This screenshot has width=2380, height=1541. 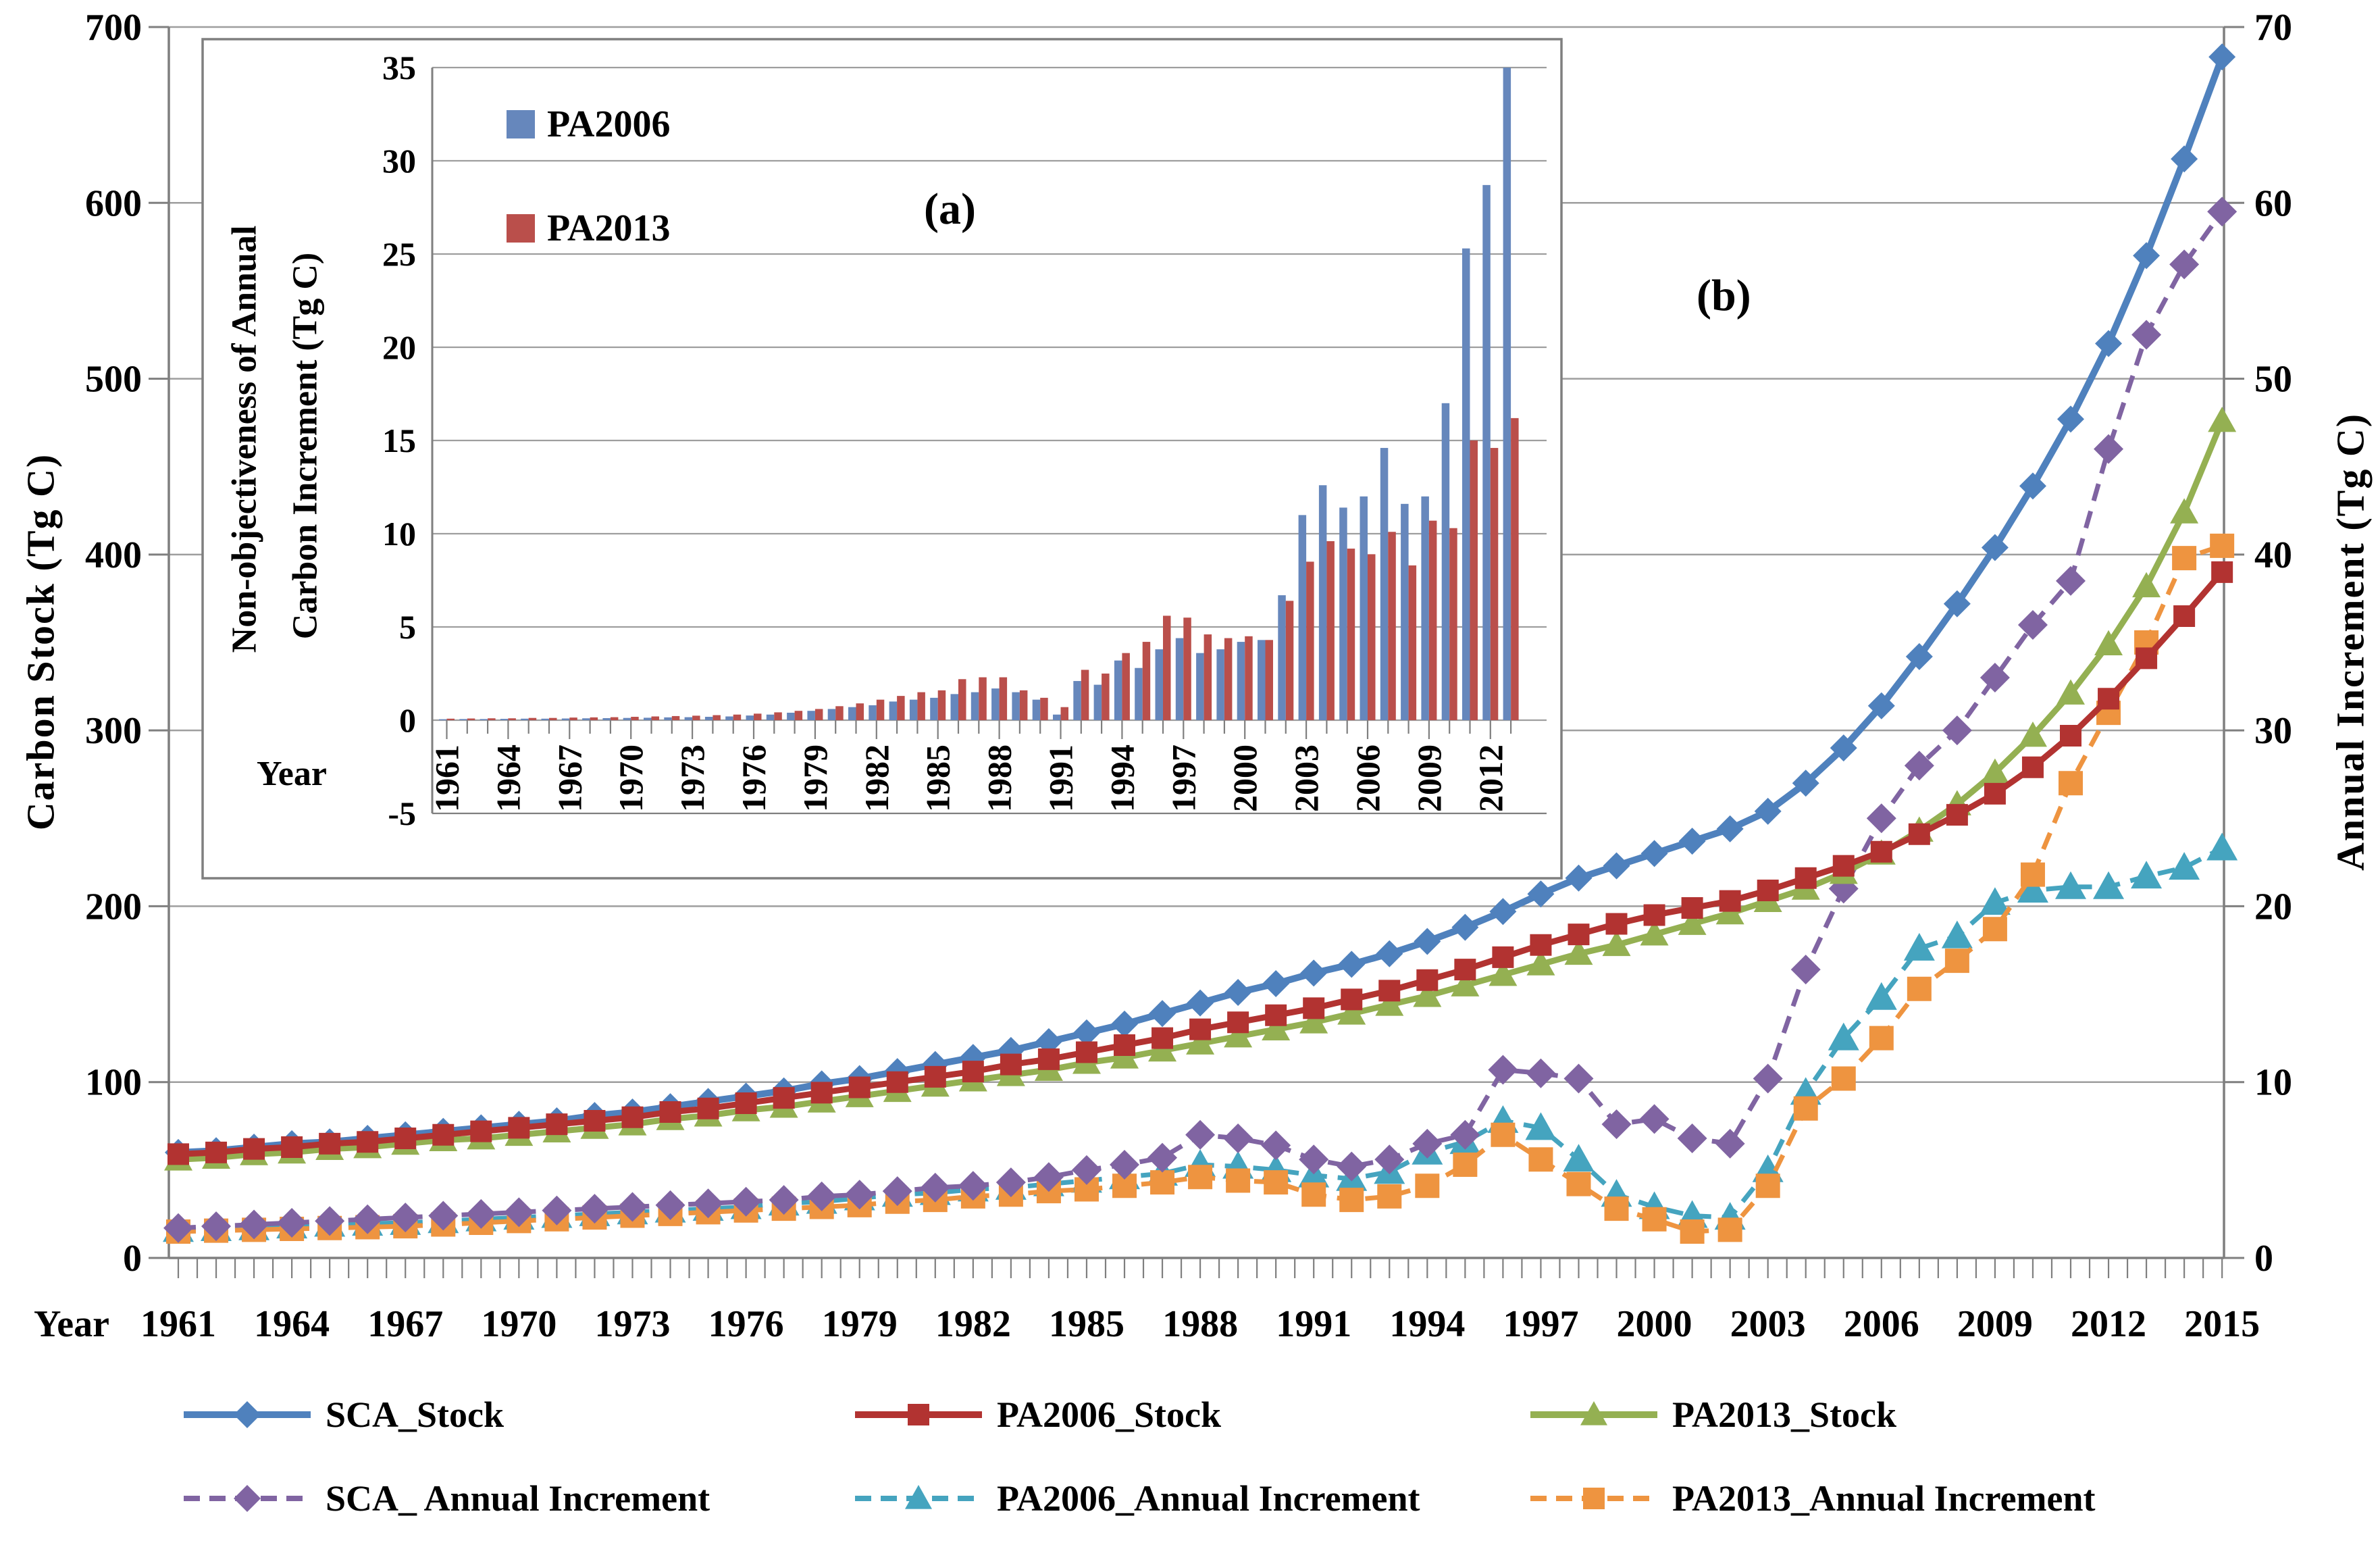 What do you see at coordinates (950, 209) in the screenshot?
I see `panel-label-a: (a)` at bounding box center [950, 209].